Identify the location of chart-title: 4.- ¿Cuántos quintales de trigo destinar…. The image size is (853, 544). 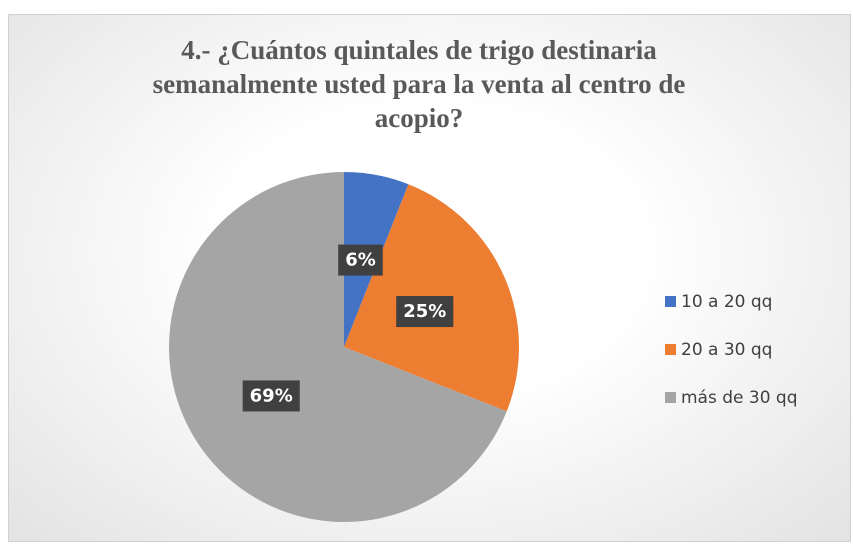
(419, 84).